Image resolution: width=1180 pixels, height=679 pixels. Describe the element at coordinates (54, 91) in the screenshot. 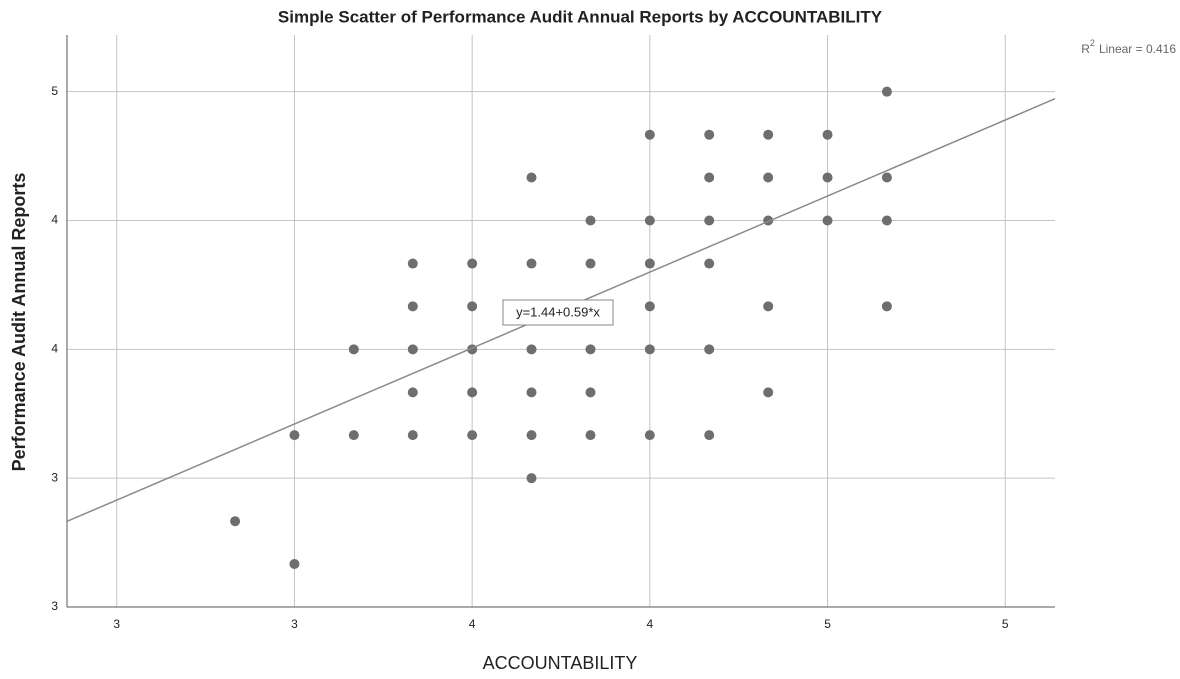

I see `y-tick-label: 5` at that location.